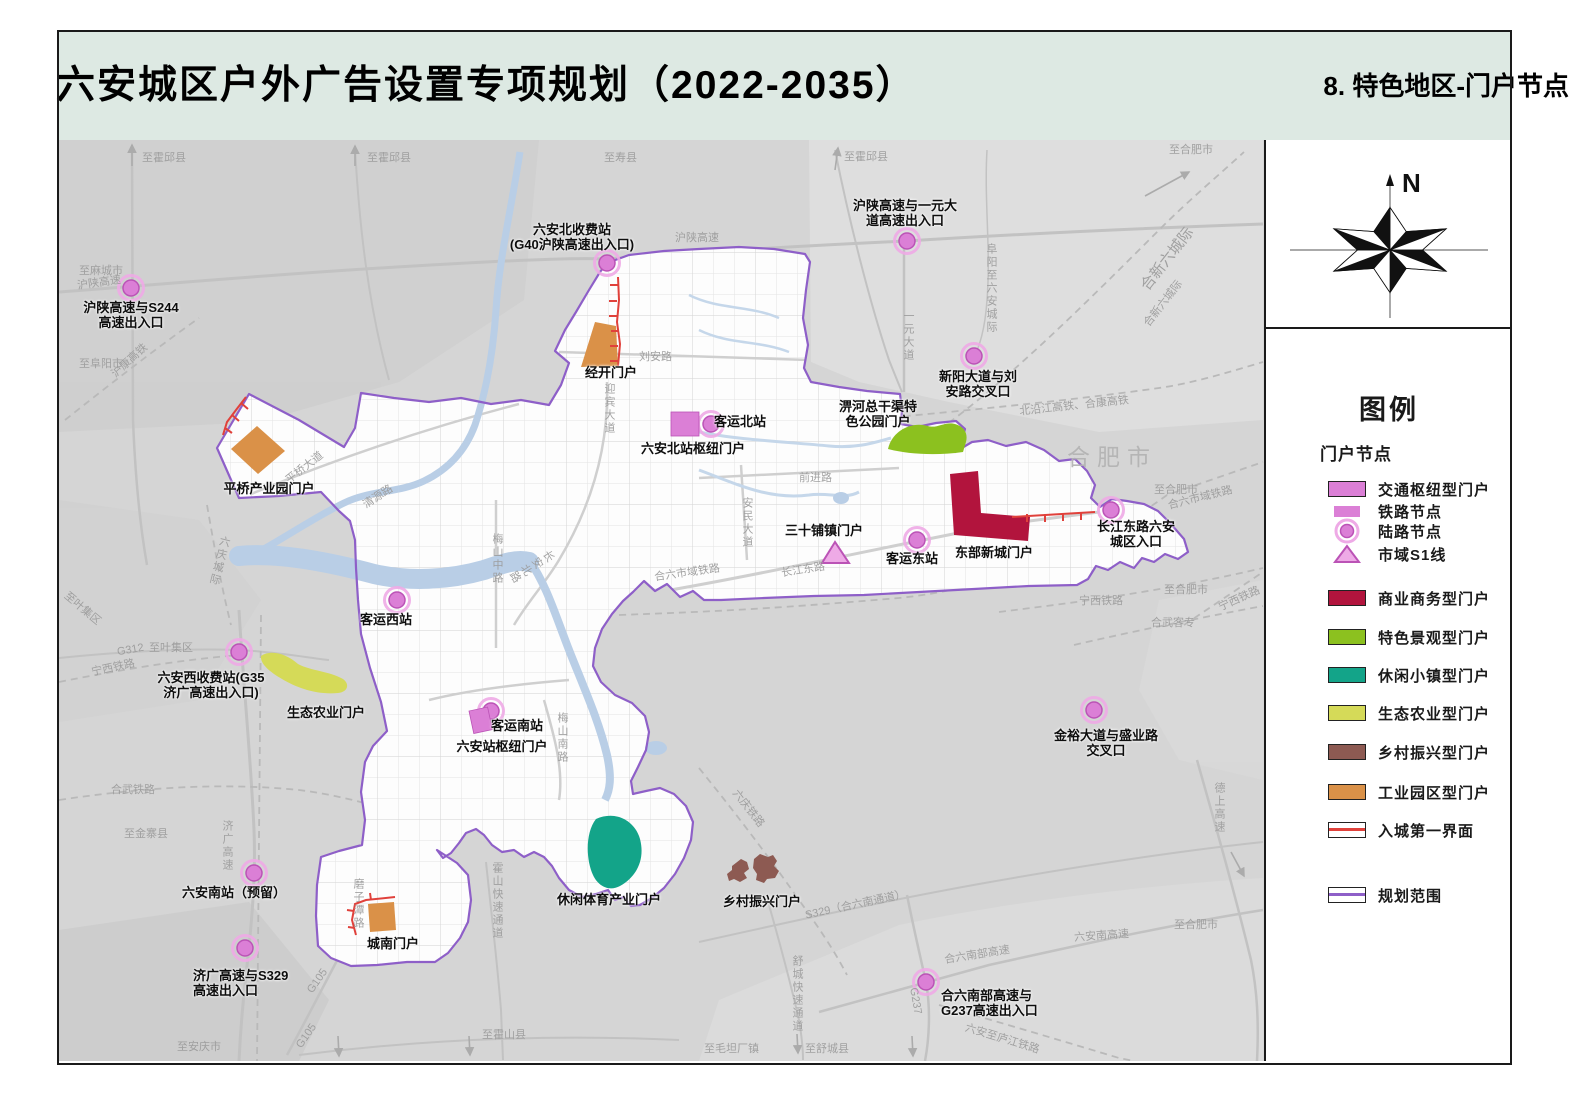 The height and width of the screenshot is (1096, 1587). I want to click on legend-item-label: 铁路节点, so click(1410, 512).